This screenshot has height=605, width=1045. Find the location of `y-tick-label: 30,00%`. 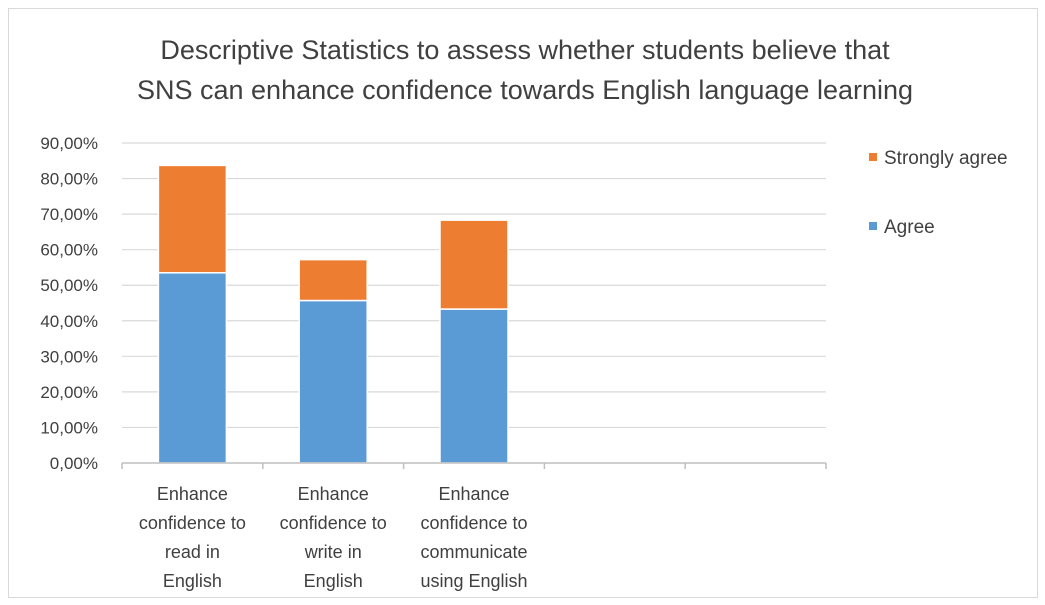

y-tick-label: 30,00% is located at coordinates (69, 356).